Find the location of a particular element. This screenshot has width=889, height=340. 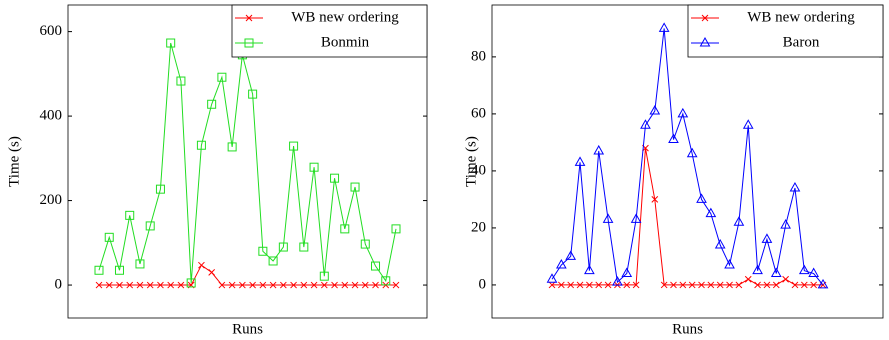

legend-box is located at coordinates (329, 31).